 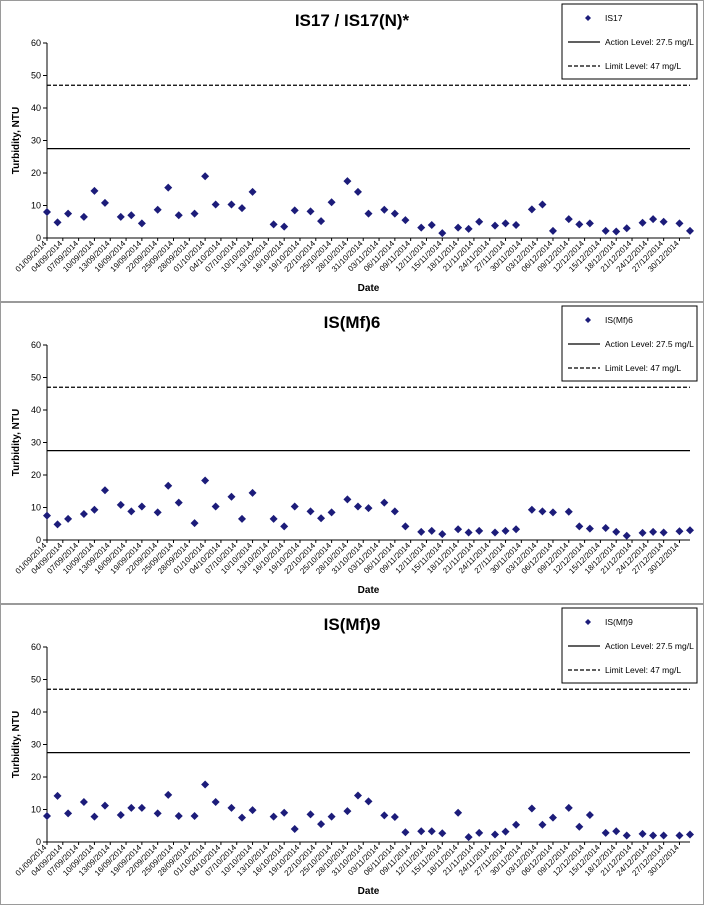 What do you see at coordinates (352, 322) in the screenshot?
I see `chart-title: IS(Mf)6` at bounding box center [352, 322].